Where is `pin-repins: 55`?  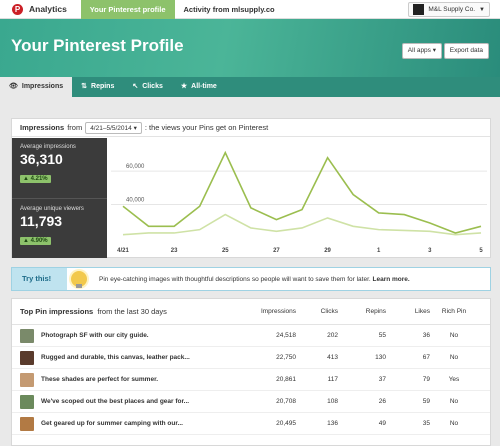
pin-repins: 55 is located at coordinates (382, 335).